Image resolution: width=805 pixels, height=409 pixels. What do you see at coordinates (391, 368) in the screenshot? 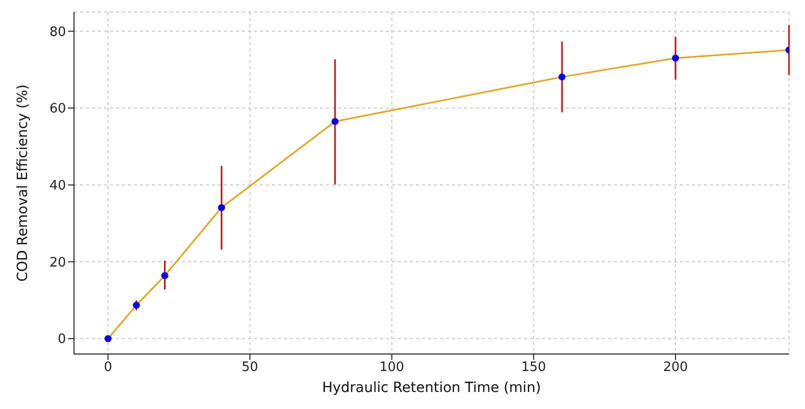
I see `x-tick-label: 100` at bounding box center [391, 368].